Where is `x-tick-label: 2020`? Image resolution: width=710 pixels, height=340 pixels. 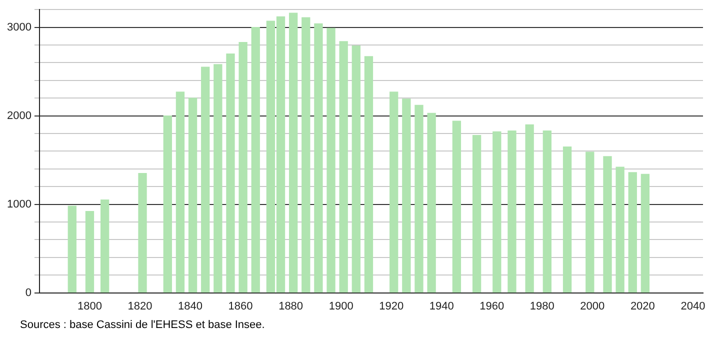
x-tick-label: 2020 is located at coordinates (642, 306).